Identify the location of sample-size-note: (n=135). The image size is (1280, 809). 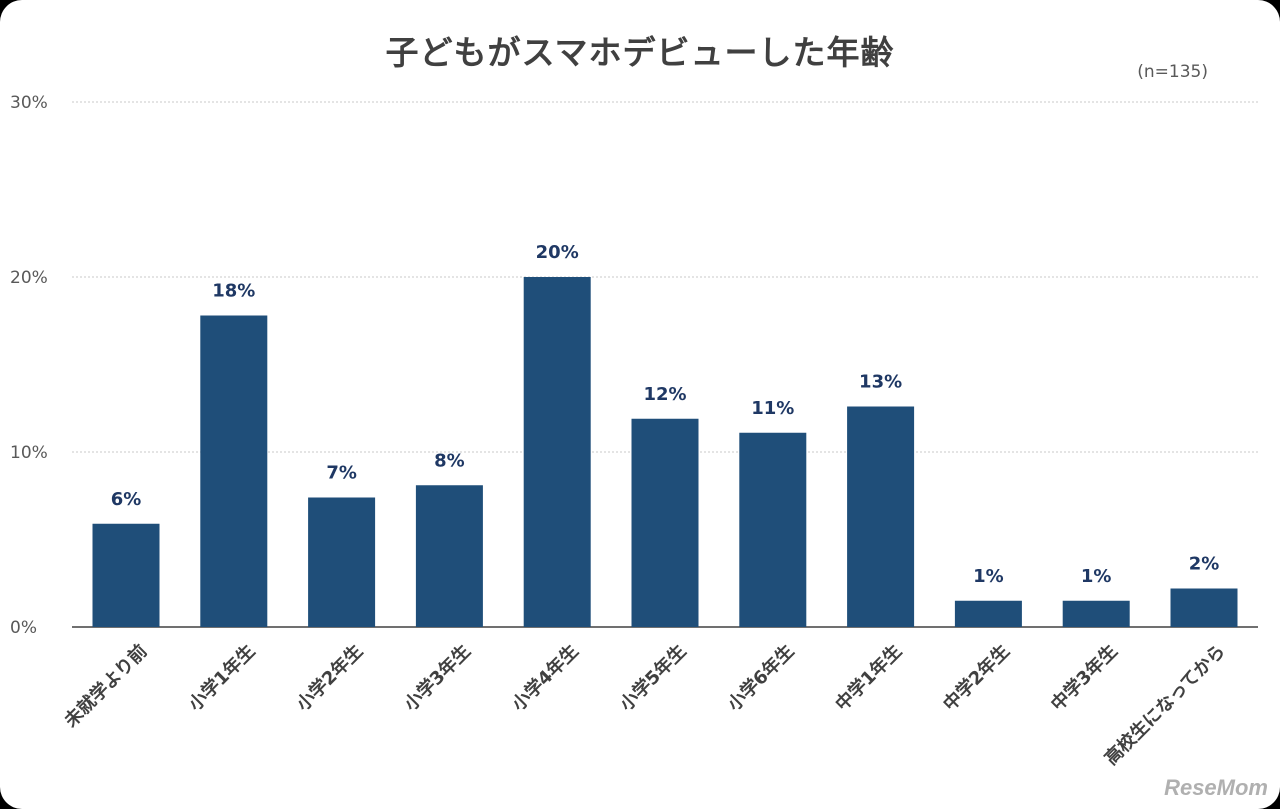
(1172, 72).